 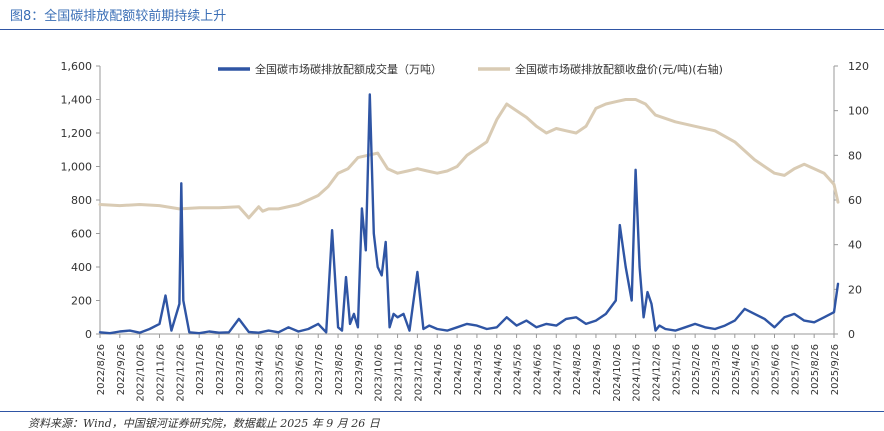 I want to click on x-tick-label: 2024/2/26, so click(x=458, y=369).